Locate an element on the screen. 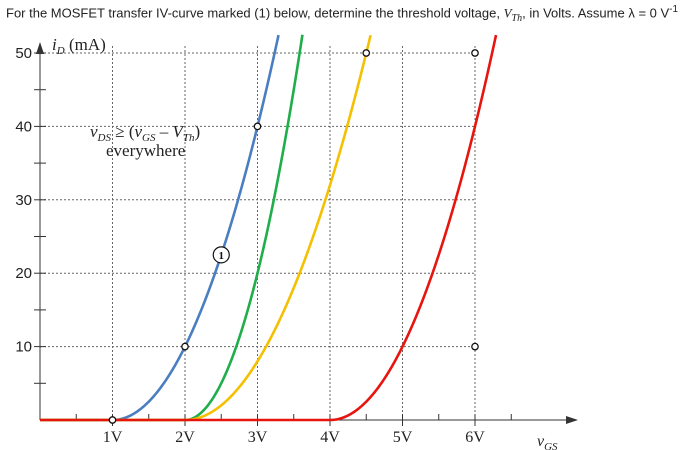  x-axis-label: vGS is located at coordinates (547, 441).